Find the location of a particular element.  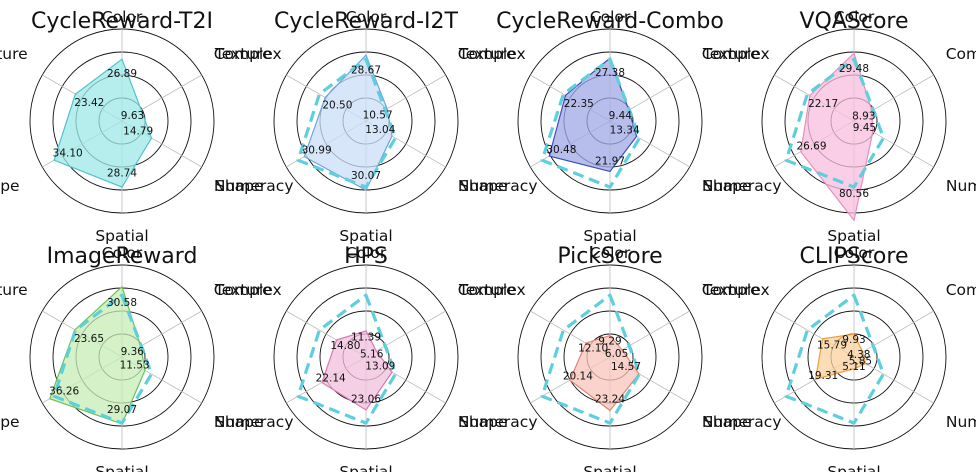

value-label: 14.57 is located at coordinates (626, 367).